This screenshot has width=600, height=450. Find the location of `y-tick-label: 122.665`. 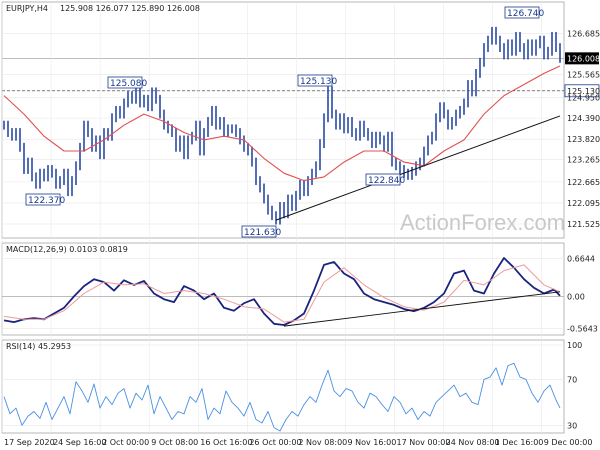

y-tick-label: 122.665 is located at coordinates (583, 182).